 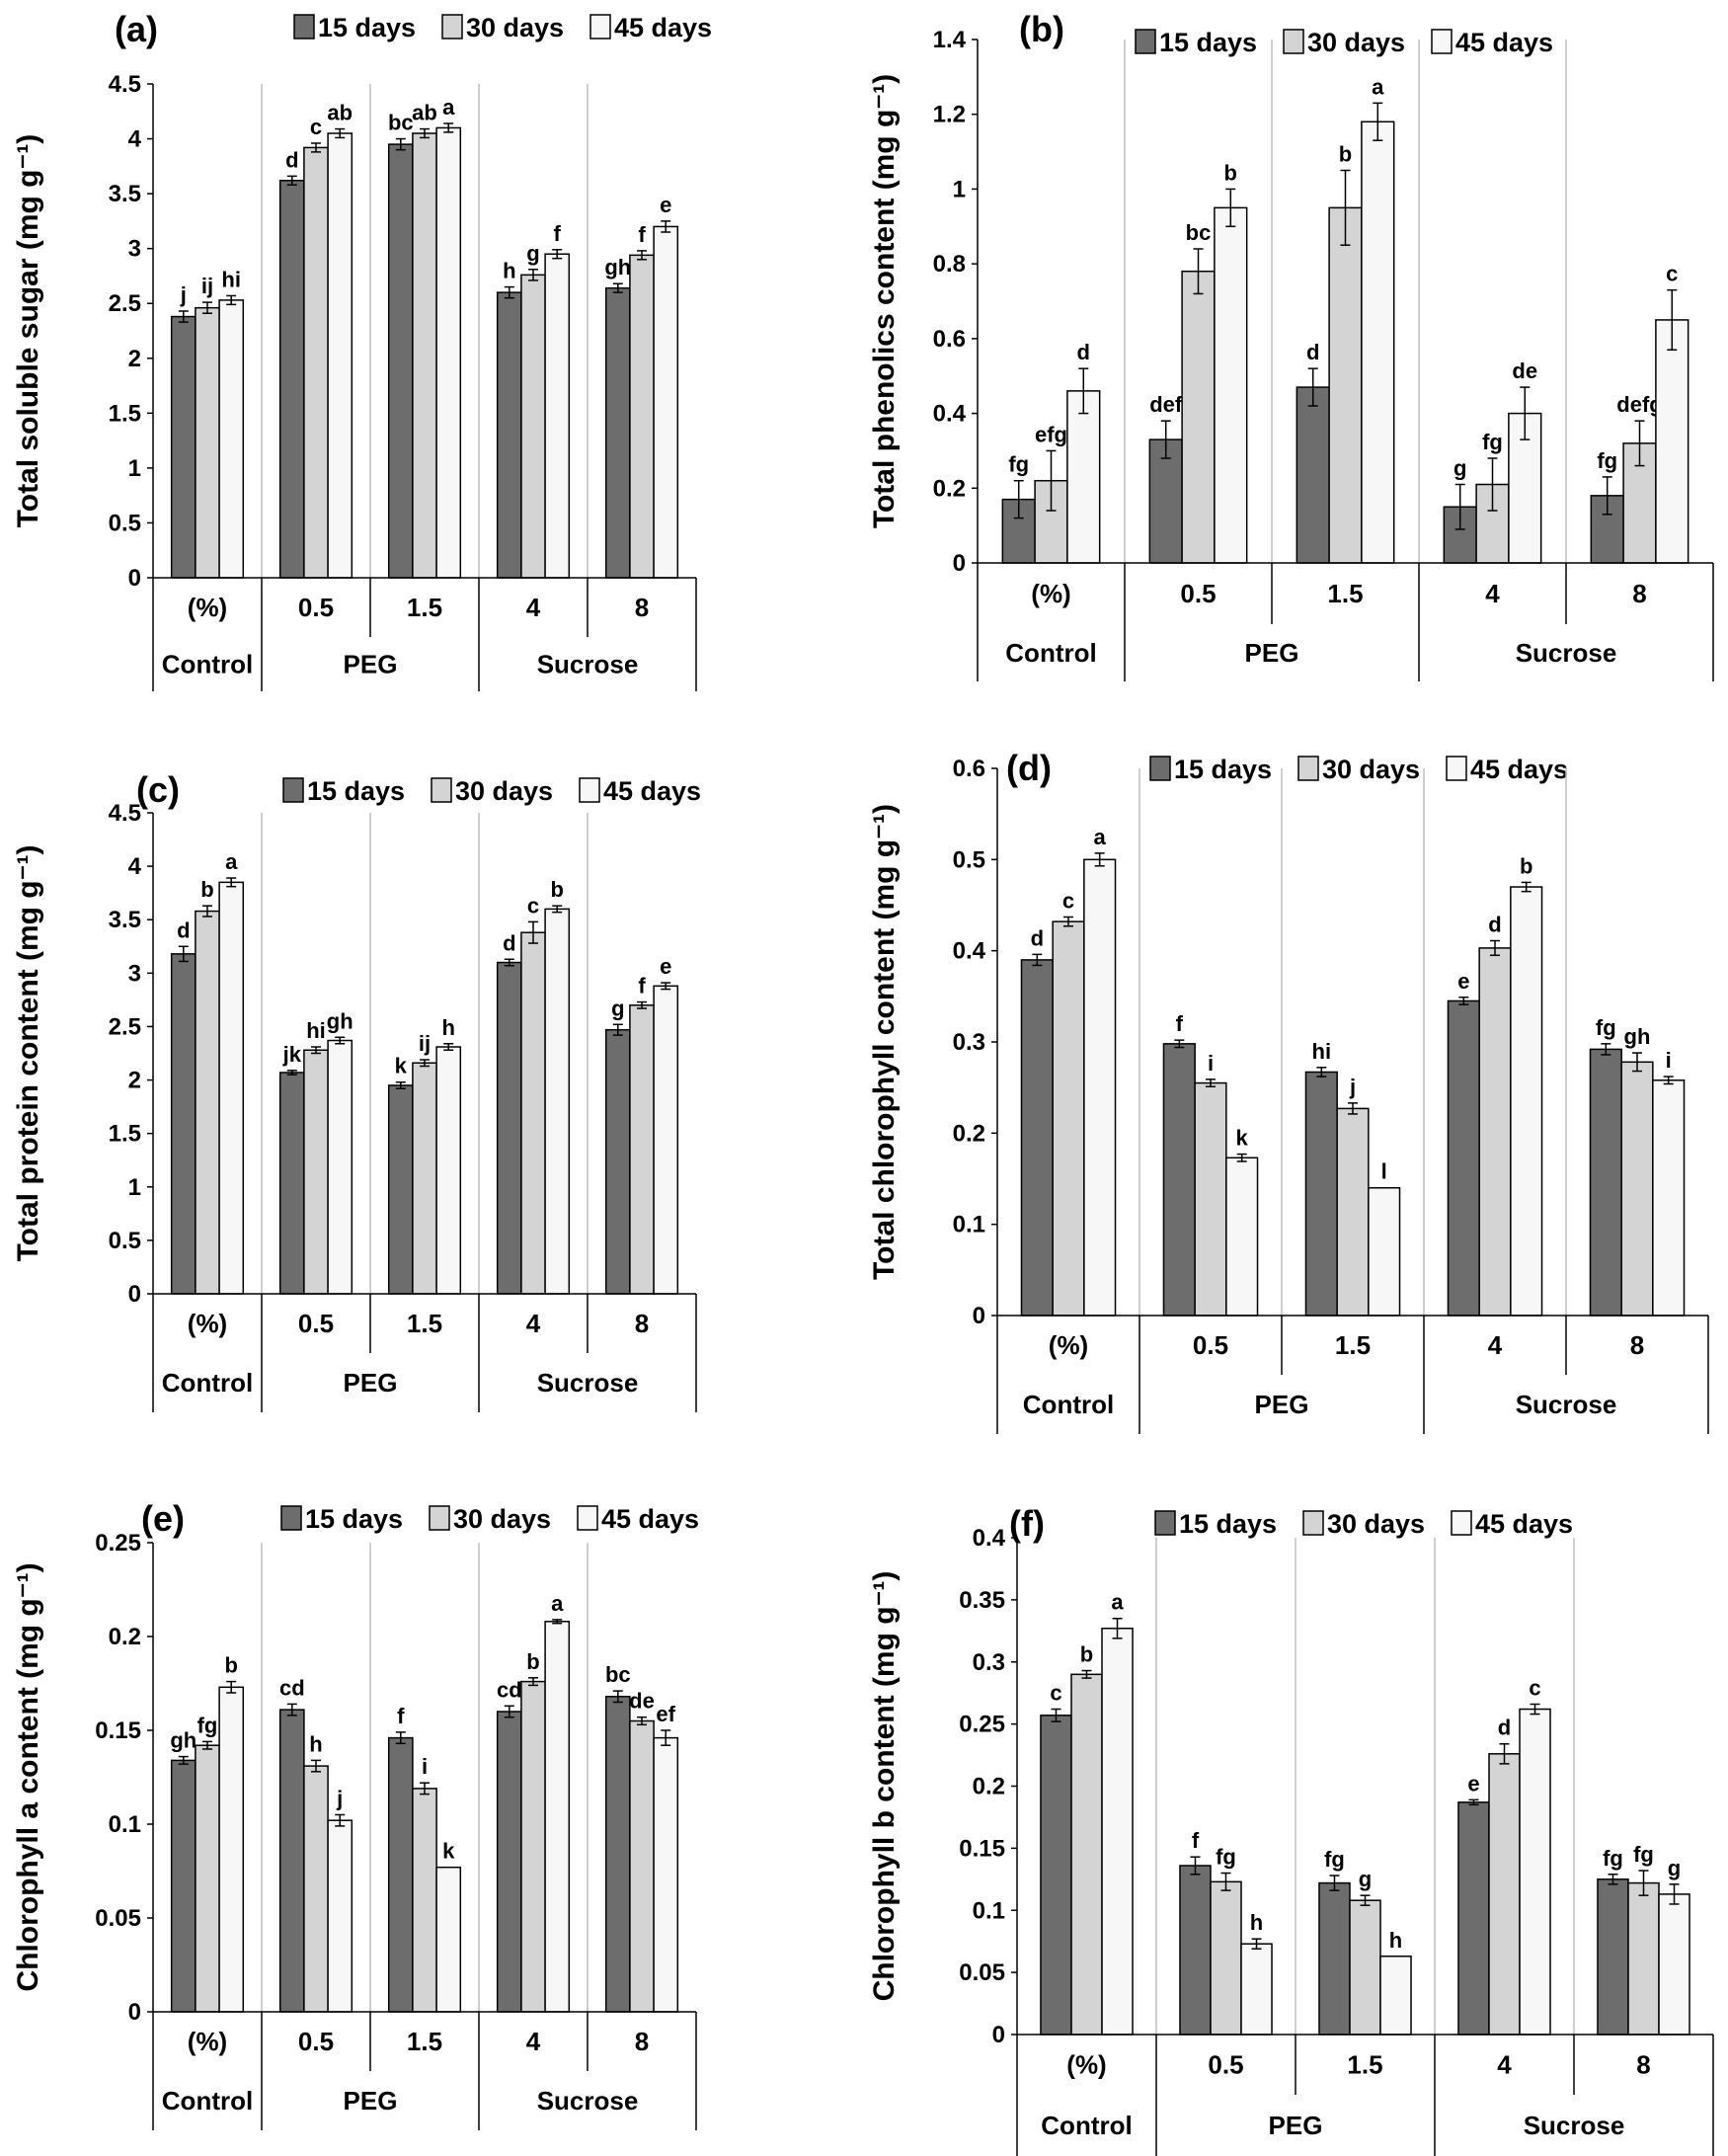 What do you see at coordinates (982, 1600) in the screenshot?
I see `y-tick-label: 0.35` at bounding box center [982, 1600].